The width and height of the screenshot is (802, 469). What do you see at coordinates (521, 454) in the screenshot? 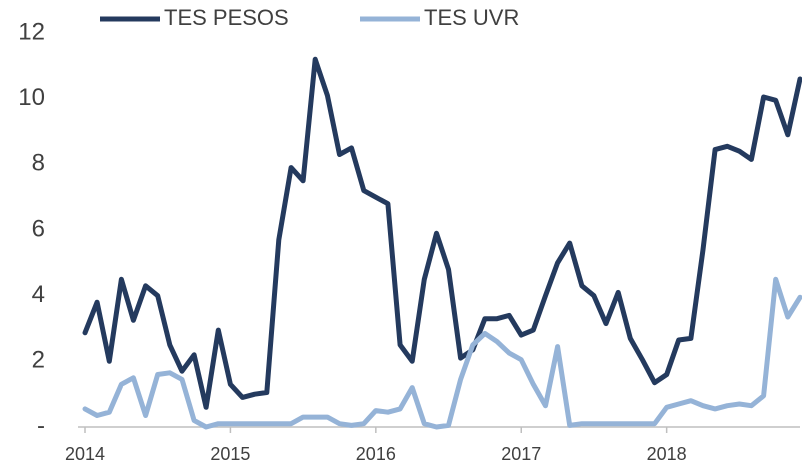
I see `x-tick-label: 2017` at bounding box center [521, 454].